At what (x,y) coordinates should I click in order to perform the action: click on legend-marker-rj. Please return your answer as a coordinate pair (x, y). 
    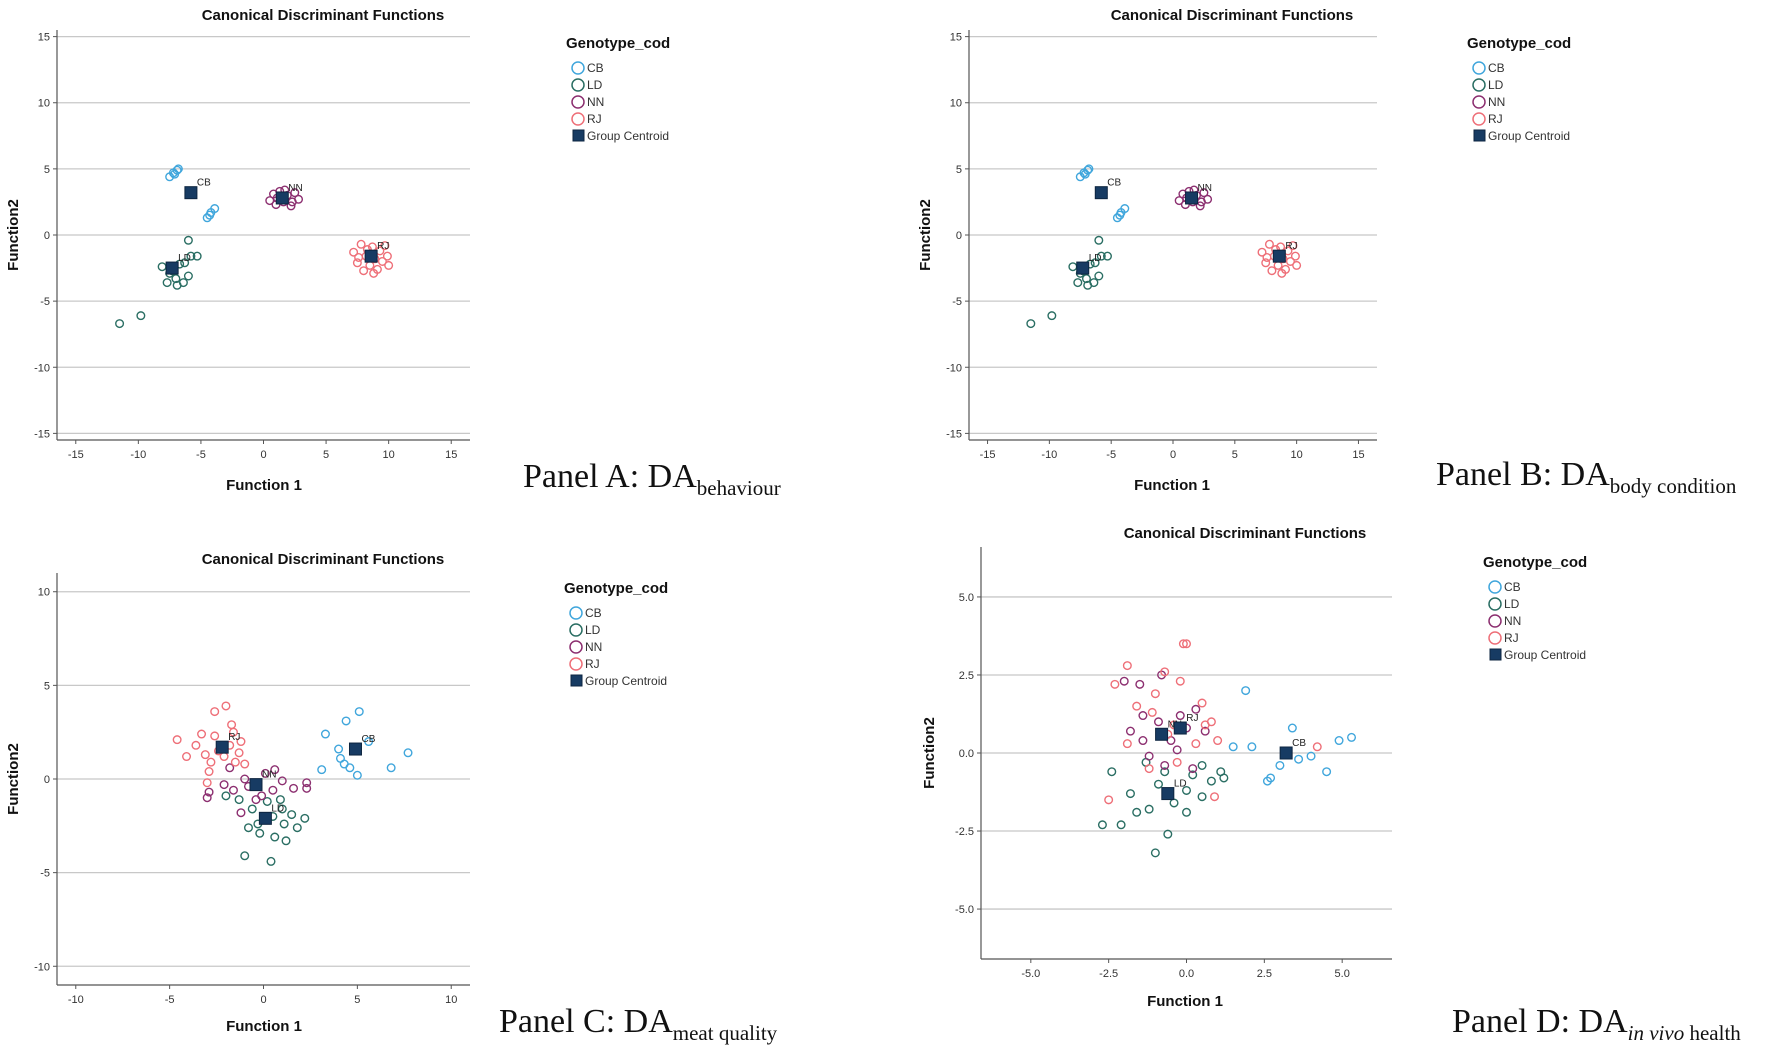
    Looking at the image, I should click on (578, 119).